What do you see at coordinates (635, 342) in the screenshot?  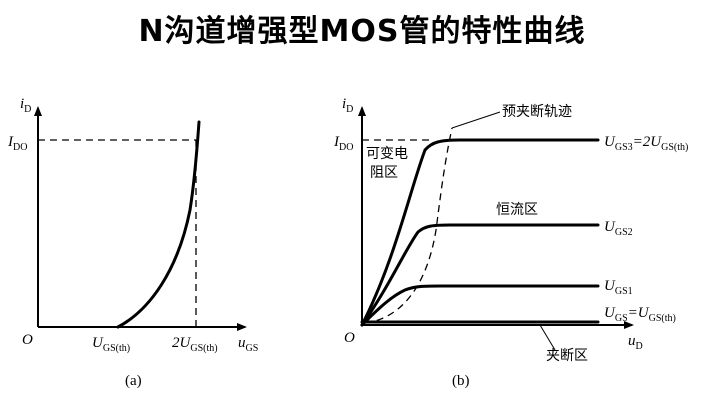 I see `panel-b-x-label: uD` at bounding box center [635, 342].